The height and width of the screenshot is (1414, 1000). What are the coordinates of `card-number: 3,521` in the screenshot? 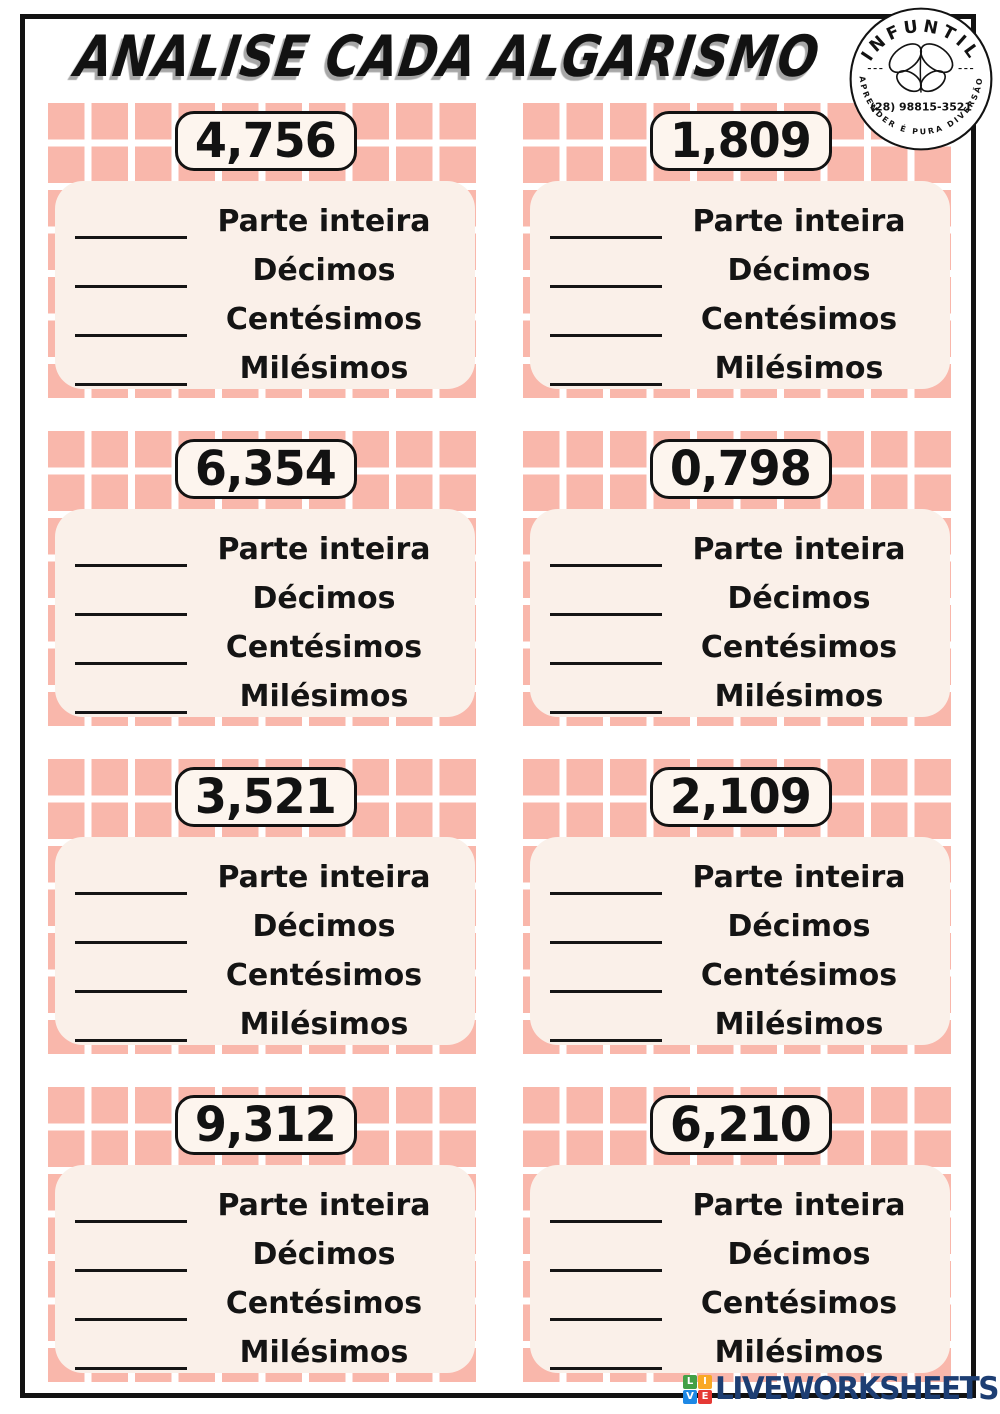 It's located at (266, 797).